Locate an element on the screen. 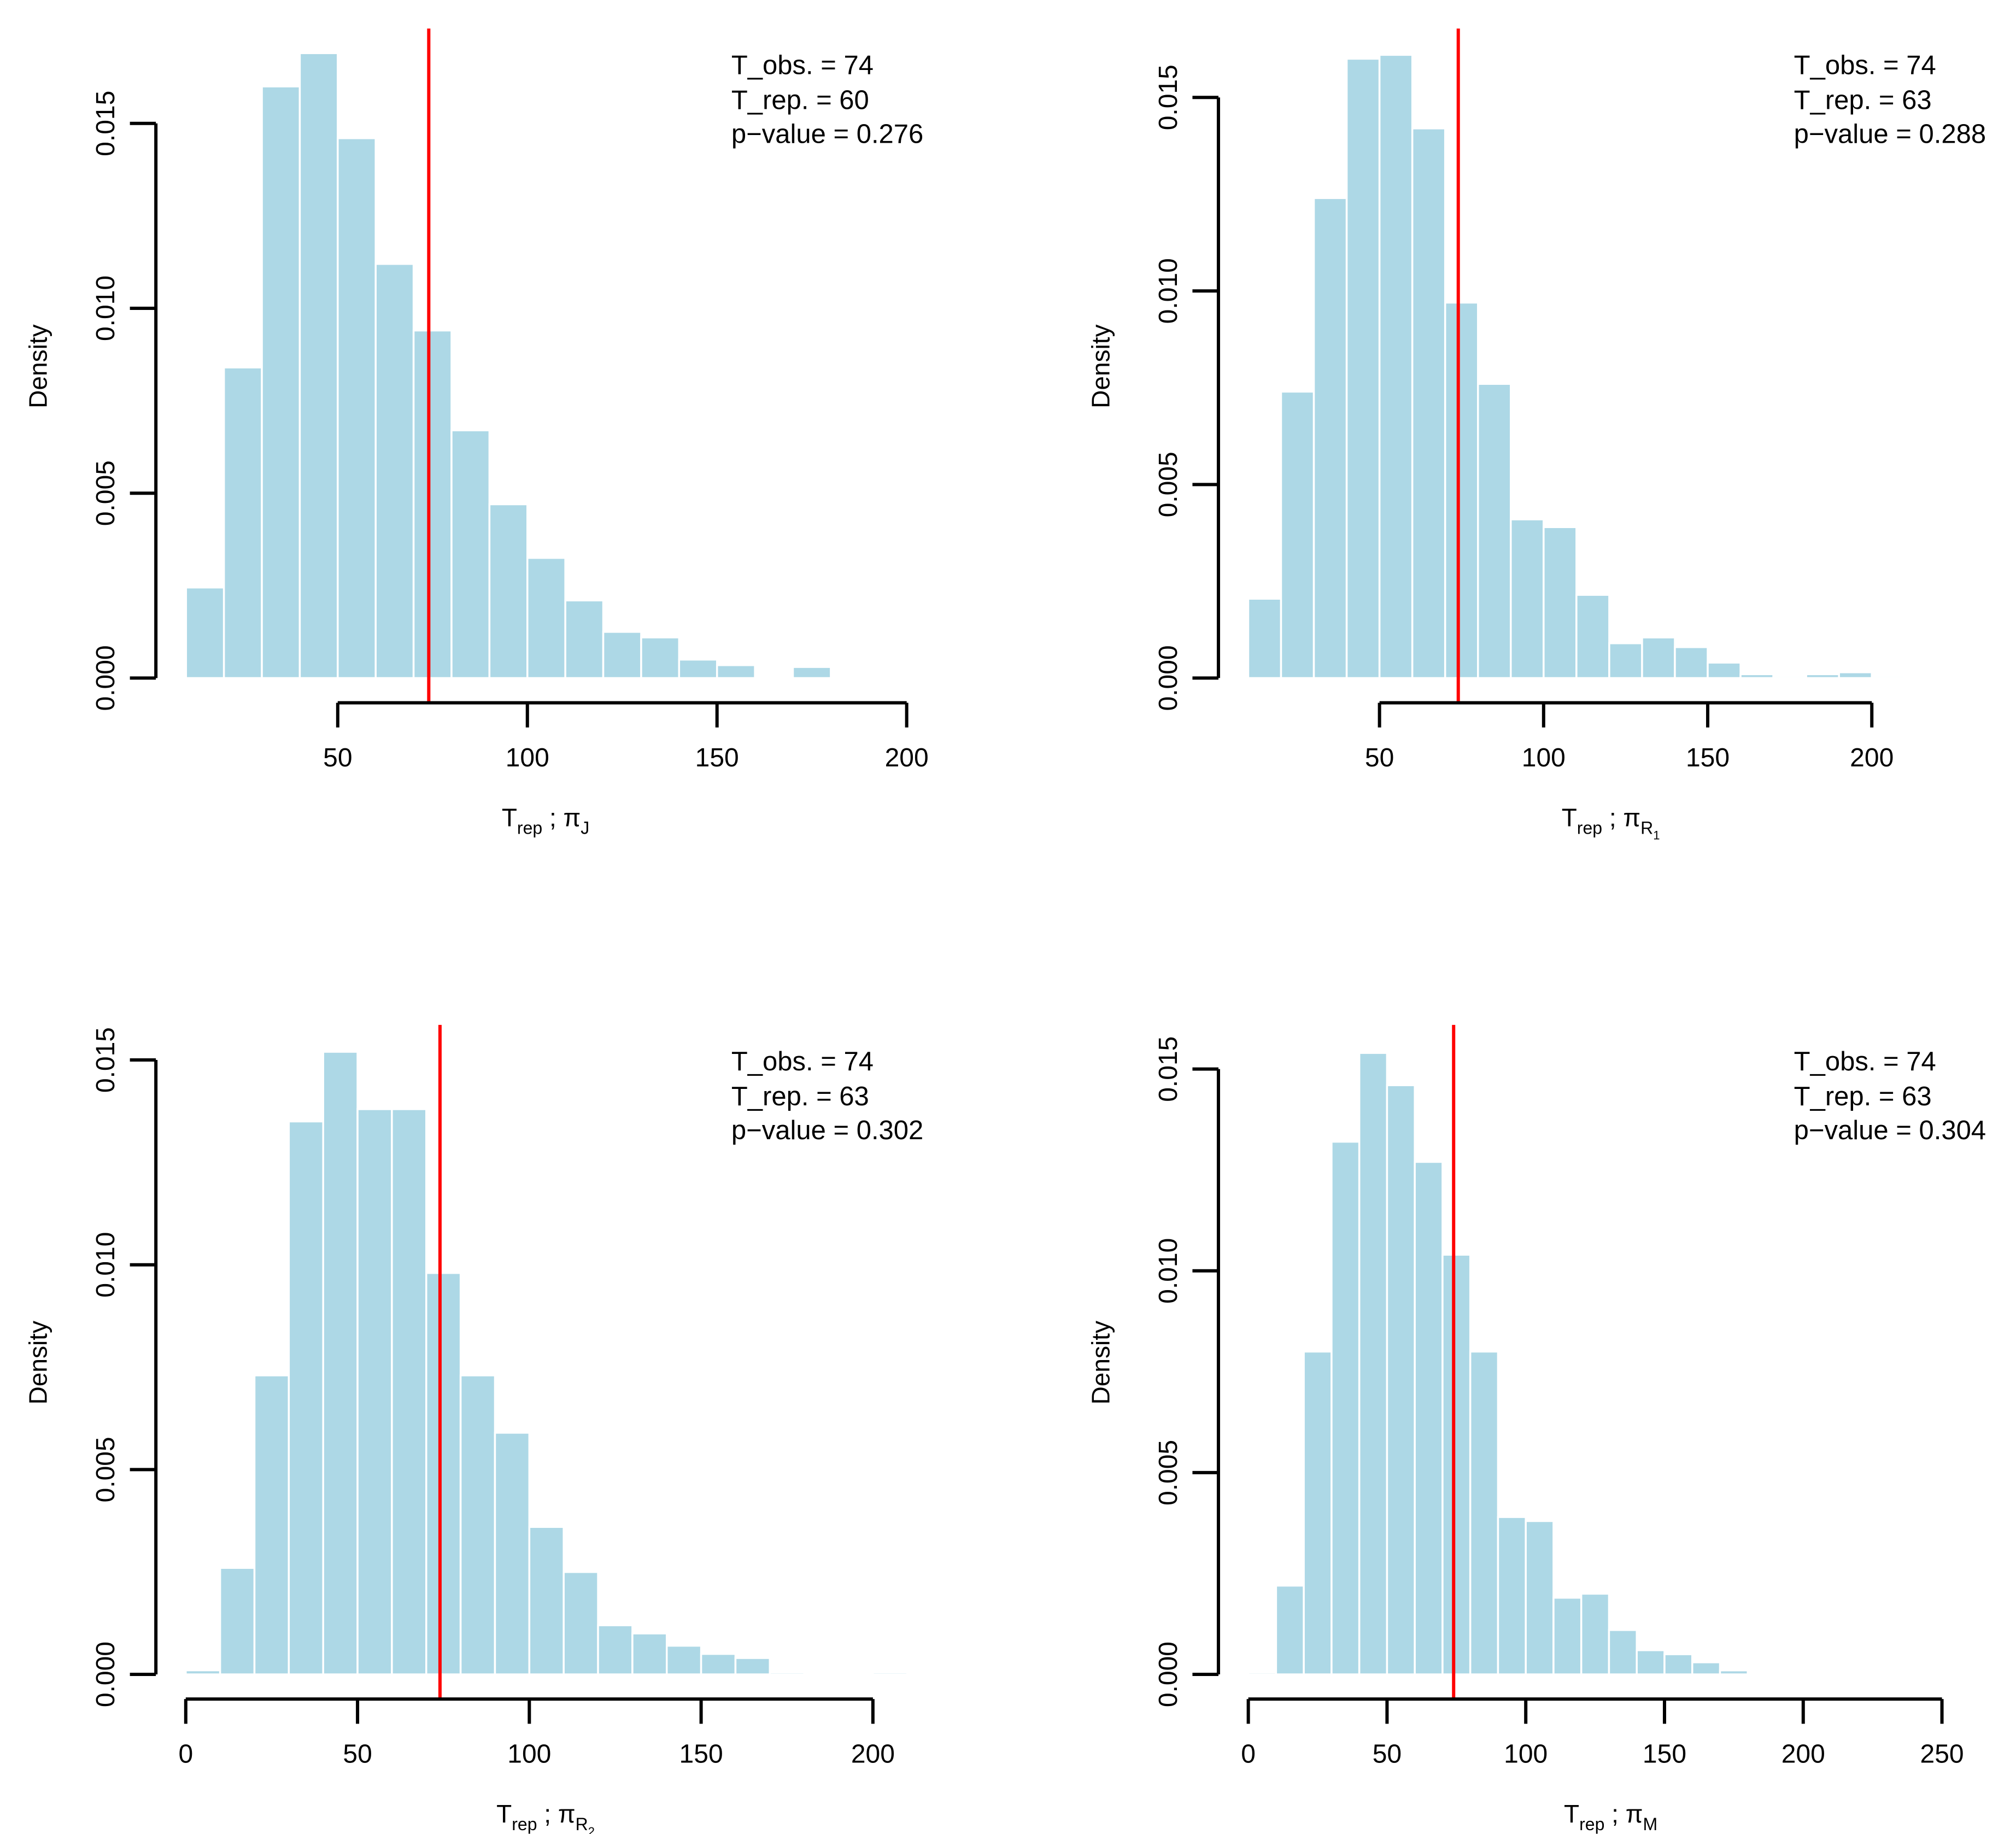 The width and height of the screenshot is (2016, 1834). y-tick-label: 0.010 is located at coordinates (105, 1265).